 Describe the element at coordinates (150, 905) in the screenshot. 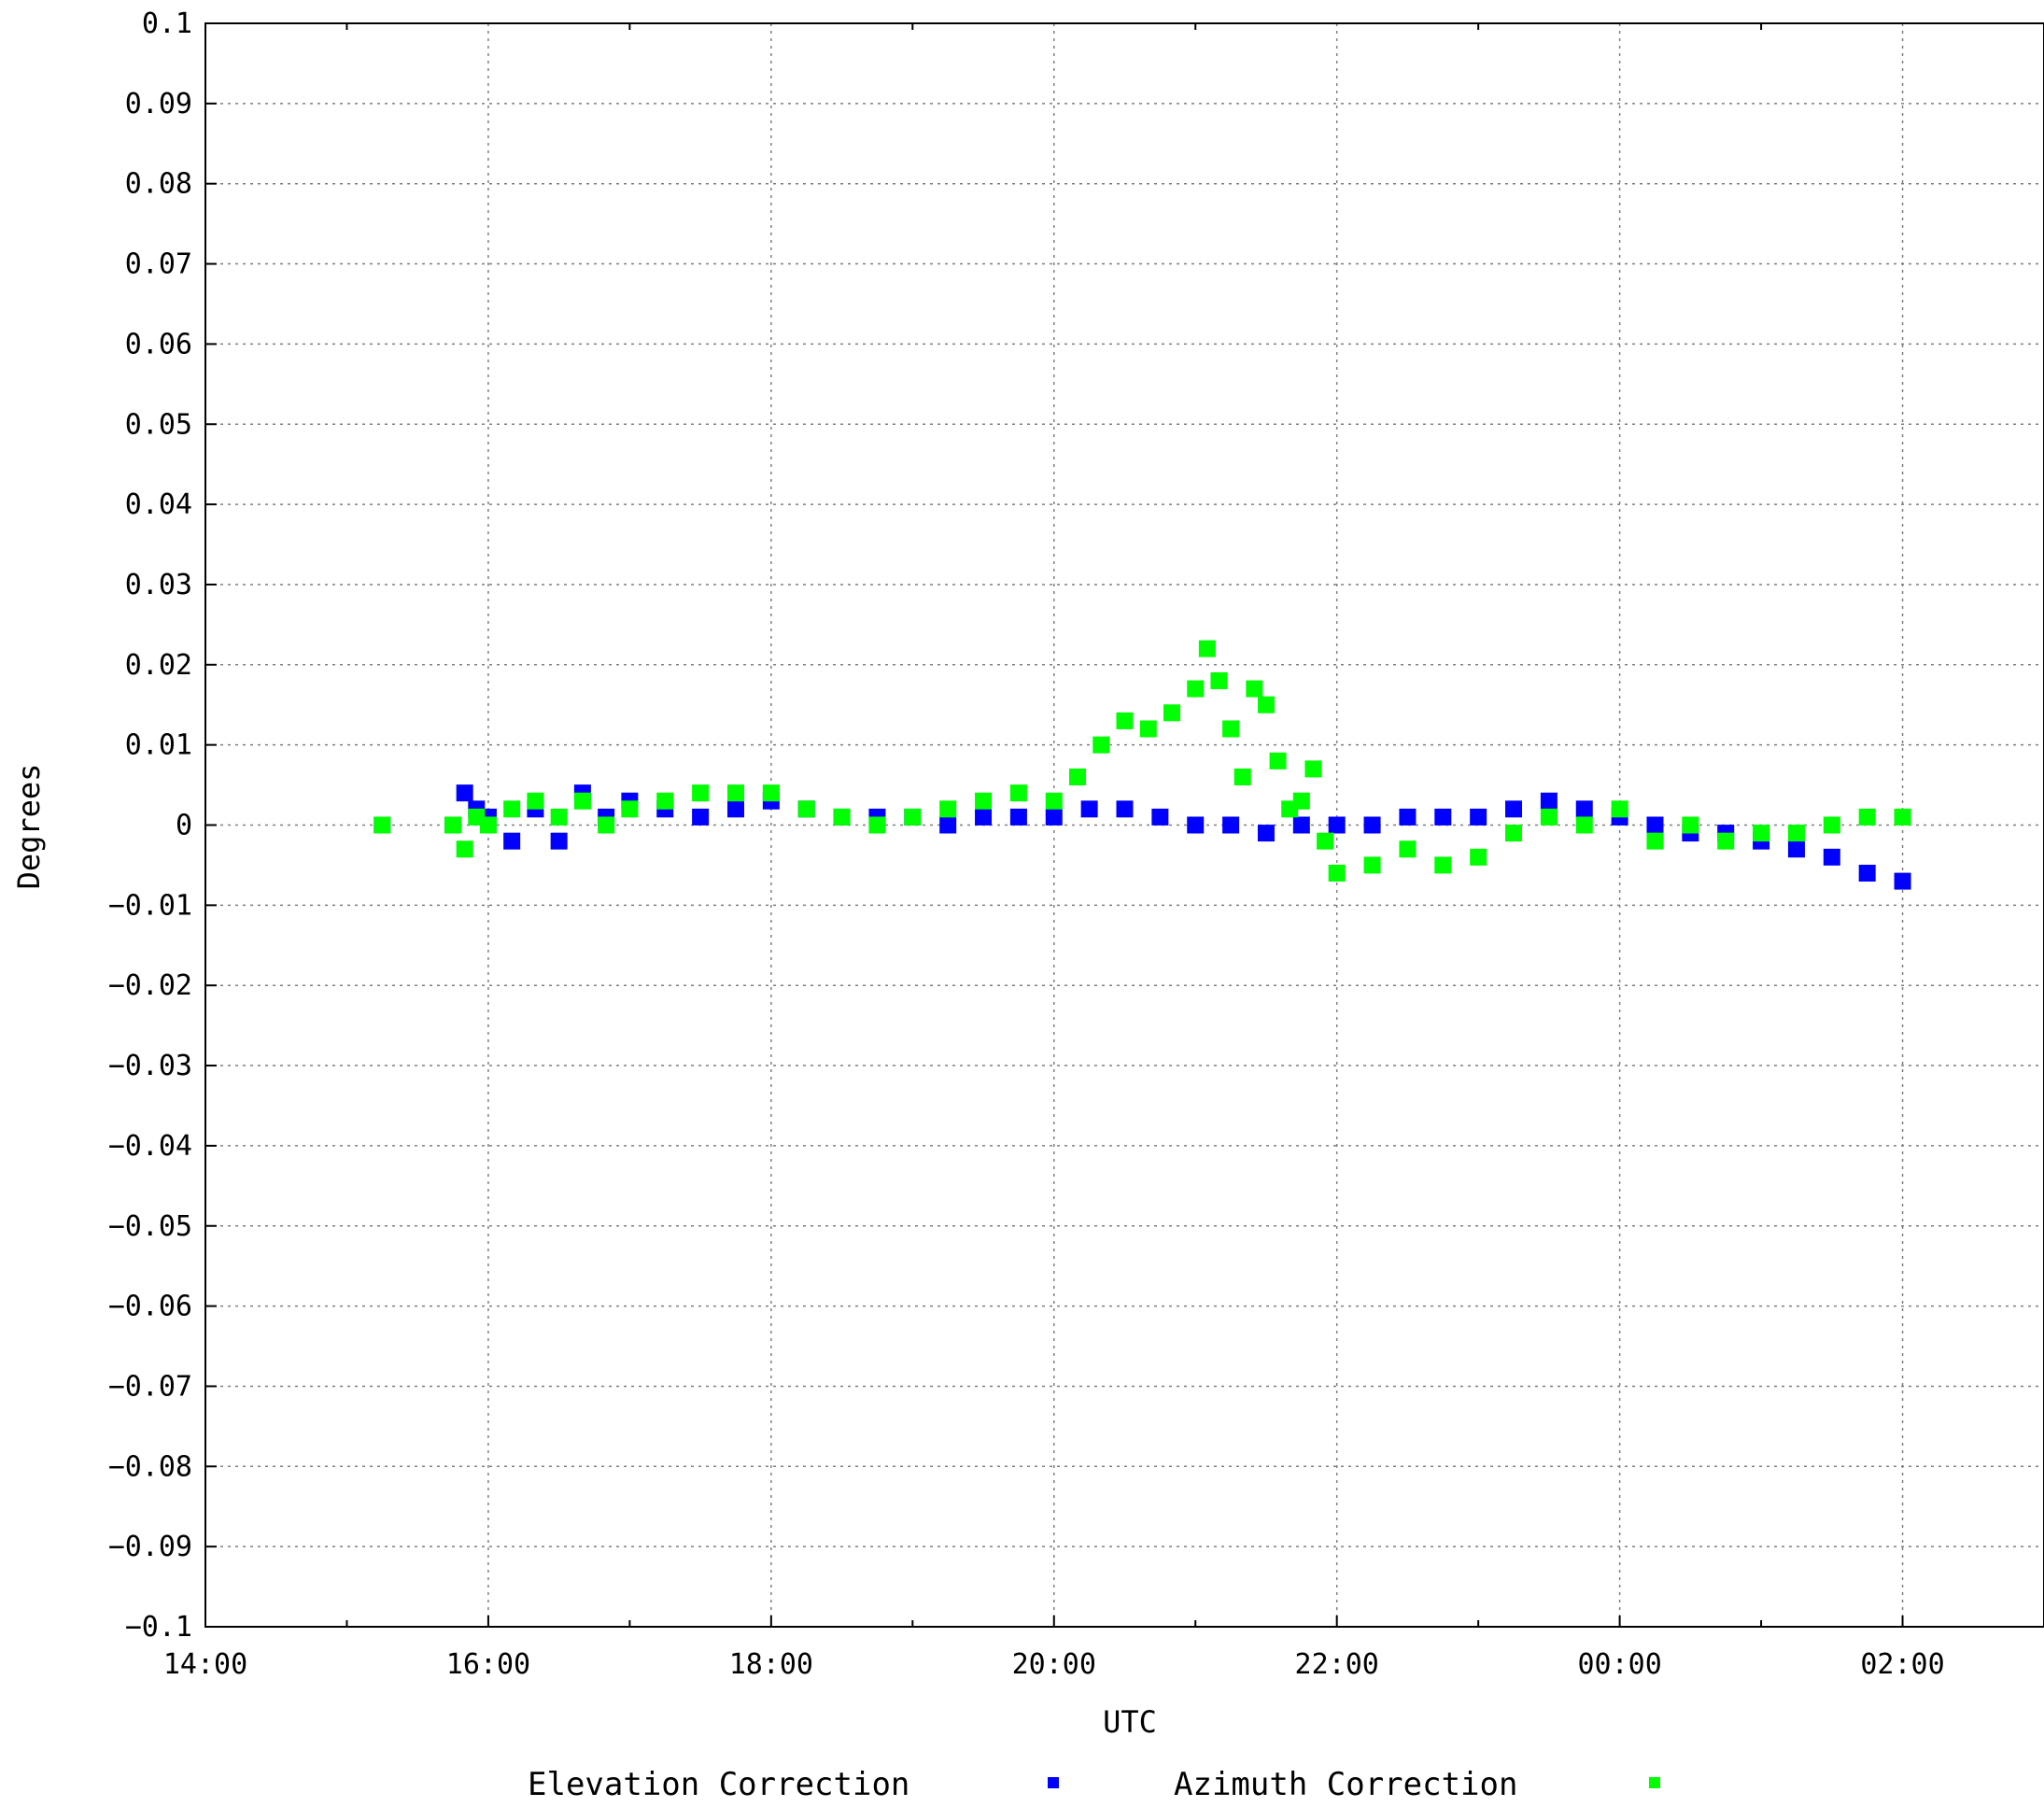

I see `y-tick-label: −0.01` at that location.